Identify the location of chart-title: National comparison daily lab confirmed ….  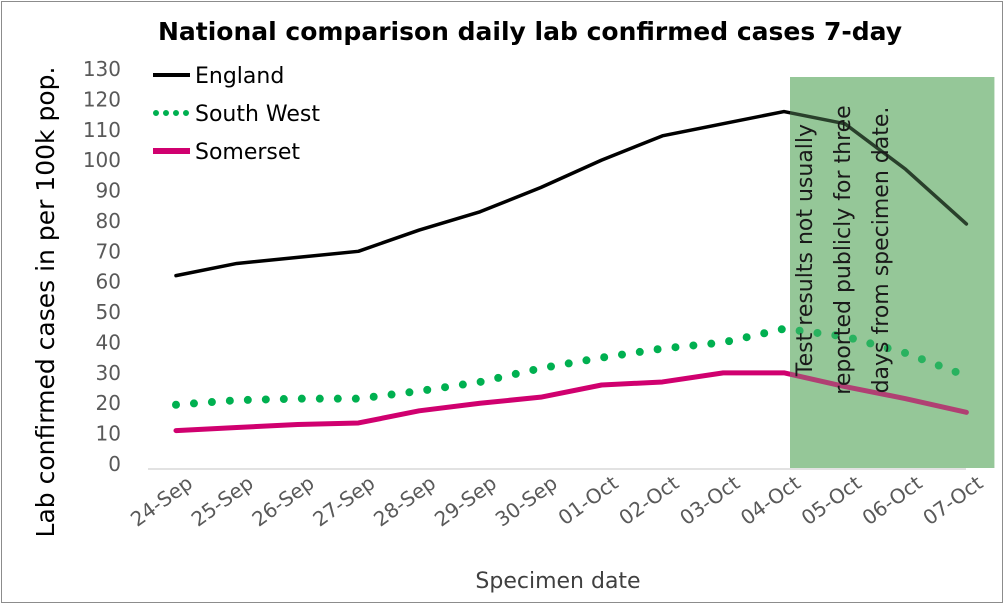
(530, 31).